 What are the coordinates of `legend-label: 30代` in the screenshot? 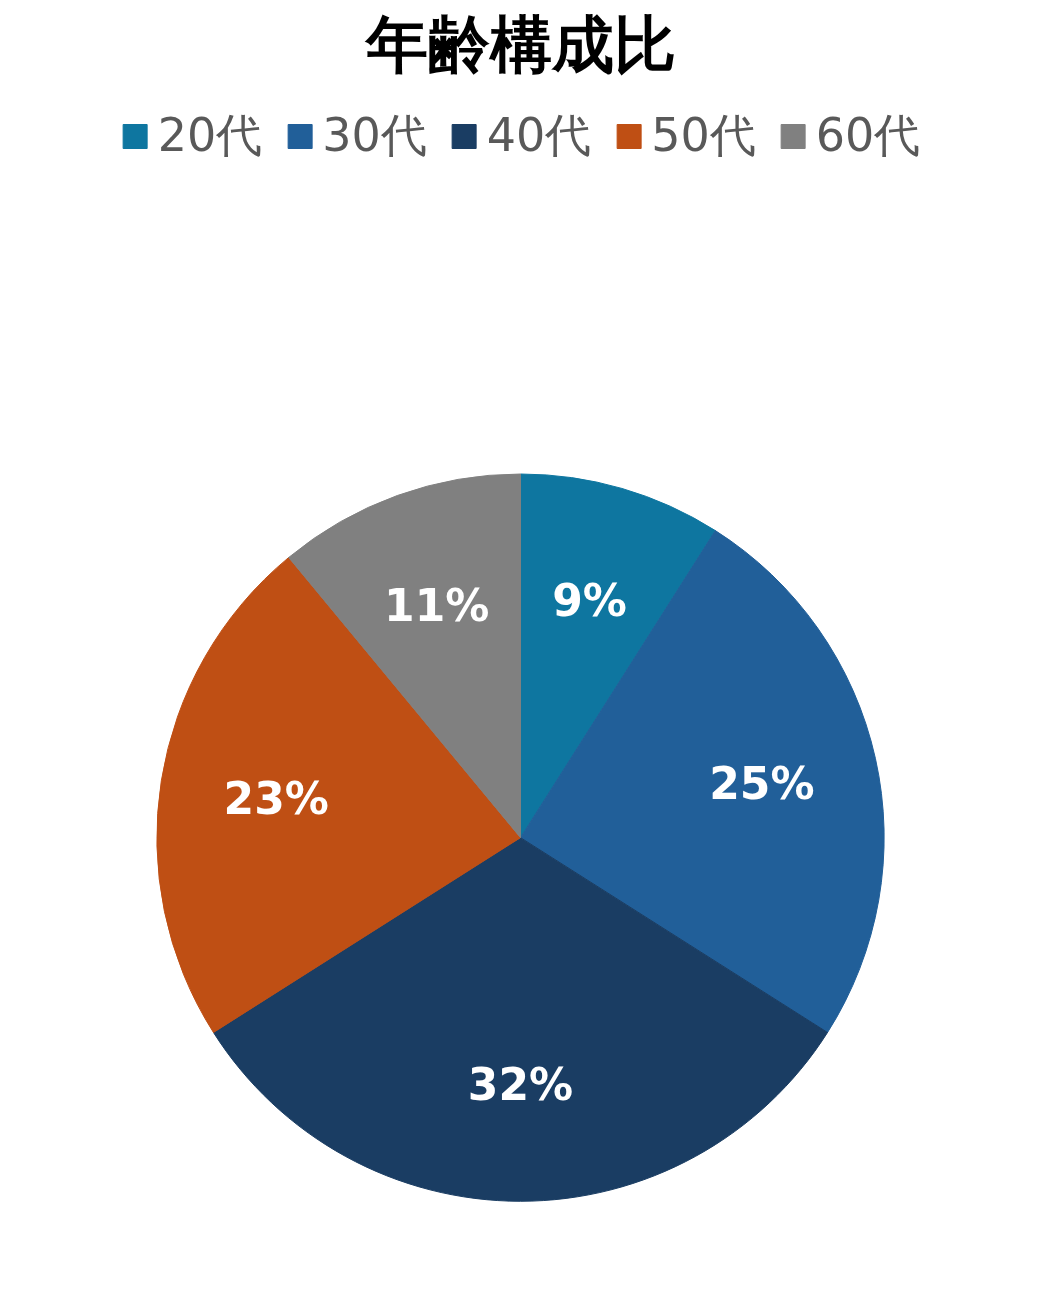 It's located at (374, 135).